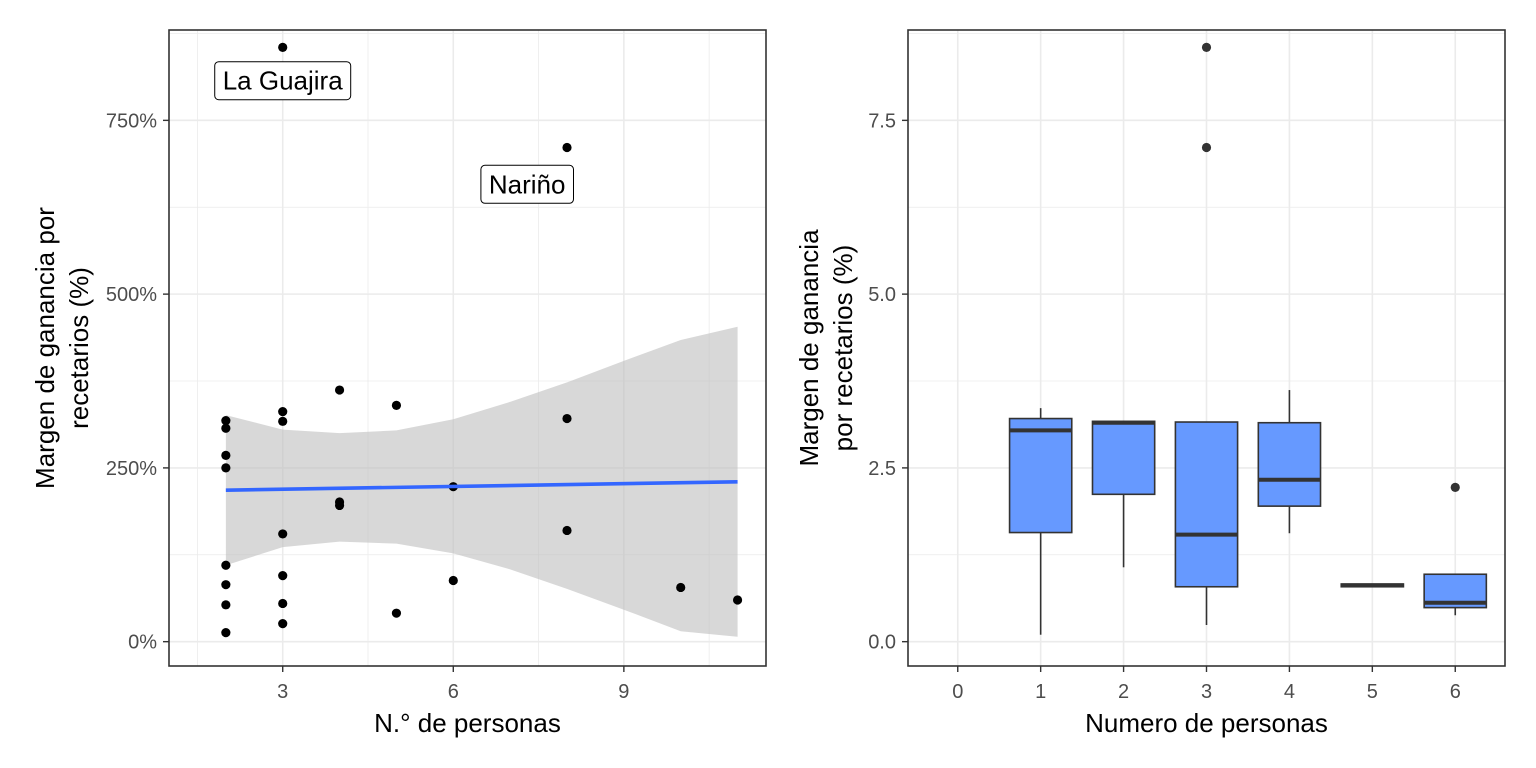 The height and width of the screenshot is (768, 1536). Describe the element at coordinates (882, 295) in the screenshot. I see `y-tick-label: 5.0` at that location.